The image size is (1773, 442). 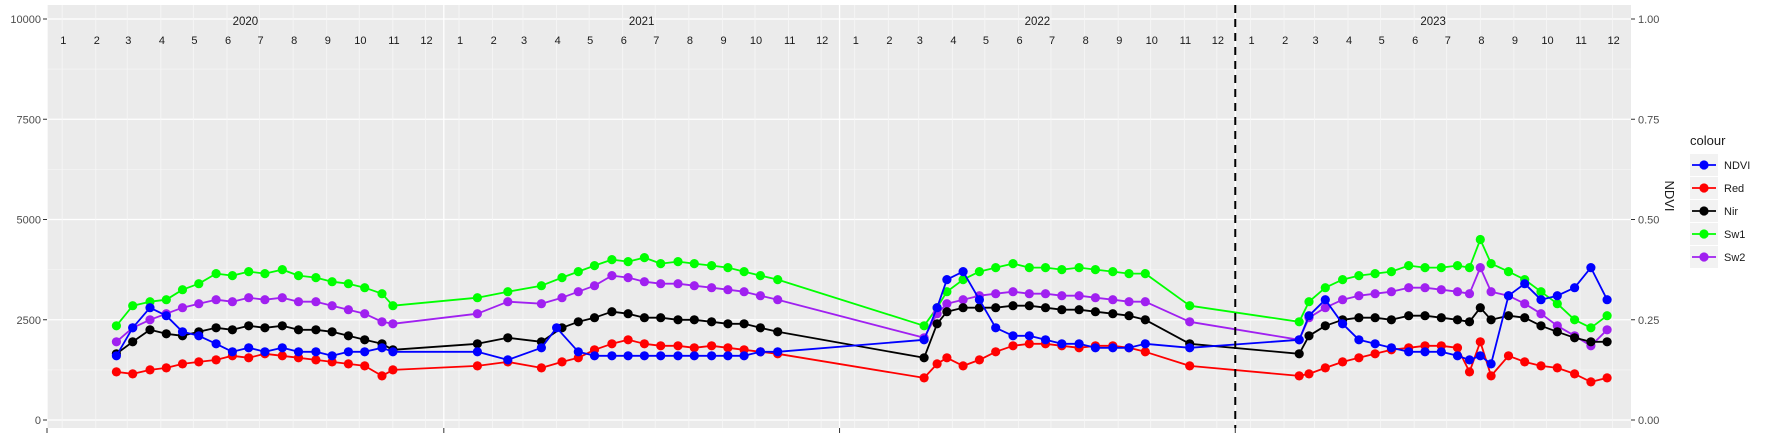 I want to click on year-label: 2021, so click(x=642, y=22).